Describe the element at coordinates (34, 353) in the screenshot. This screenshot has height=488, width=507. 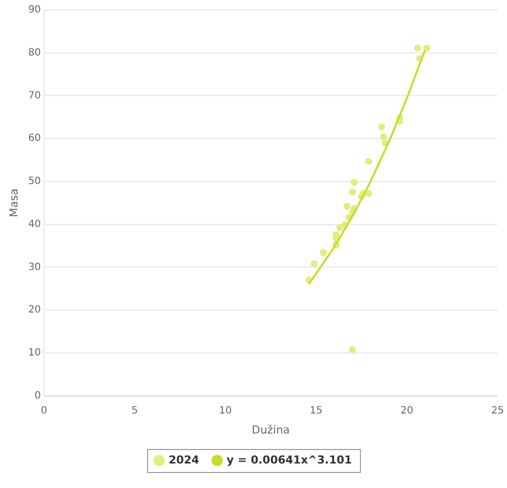
I see `y-tick-label: 10` at that location.